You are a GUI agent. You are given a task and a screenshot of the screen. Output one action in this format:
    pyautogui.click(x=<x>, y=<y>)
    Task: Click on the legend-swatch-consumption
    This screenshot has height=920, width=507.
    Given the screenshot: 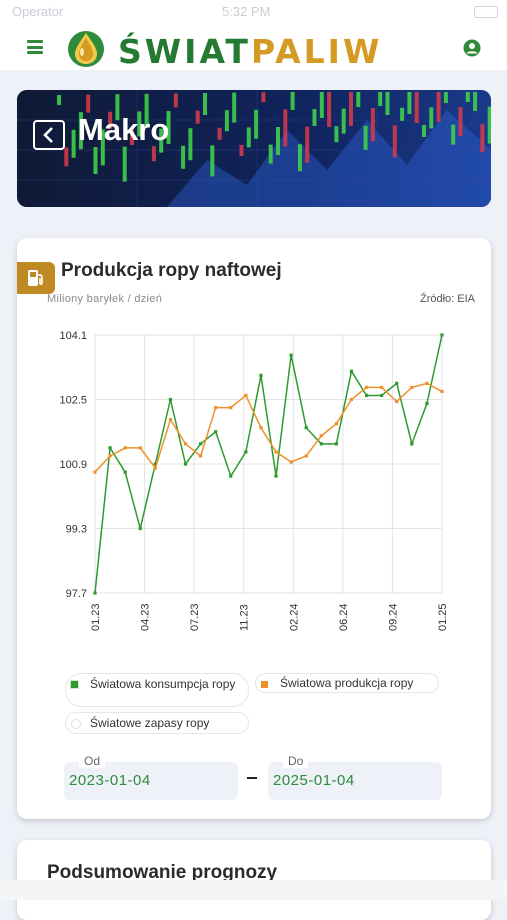 What is the action you would take?
    pyautogui.click(x=74, y=684)
    